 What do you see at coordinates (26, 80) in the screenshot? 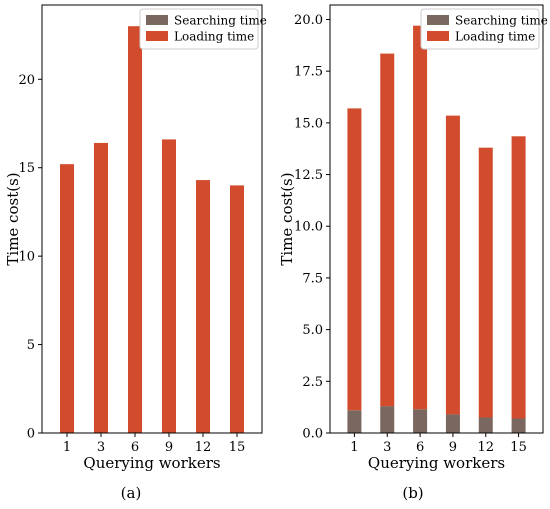
I see `y-tick-label: 20` at bounding box center [26, 80].